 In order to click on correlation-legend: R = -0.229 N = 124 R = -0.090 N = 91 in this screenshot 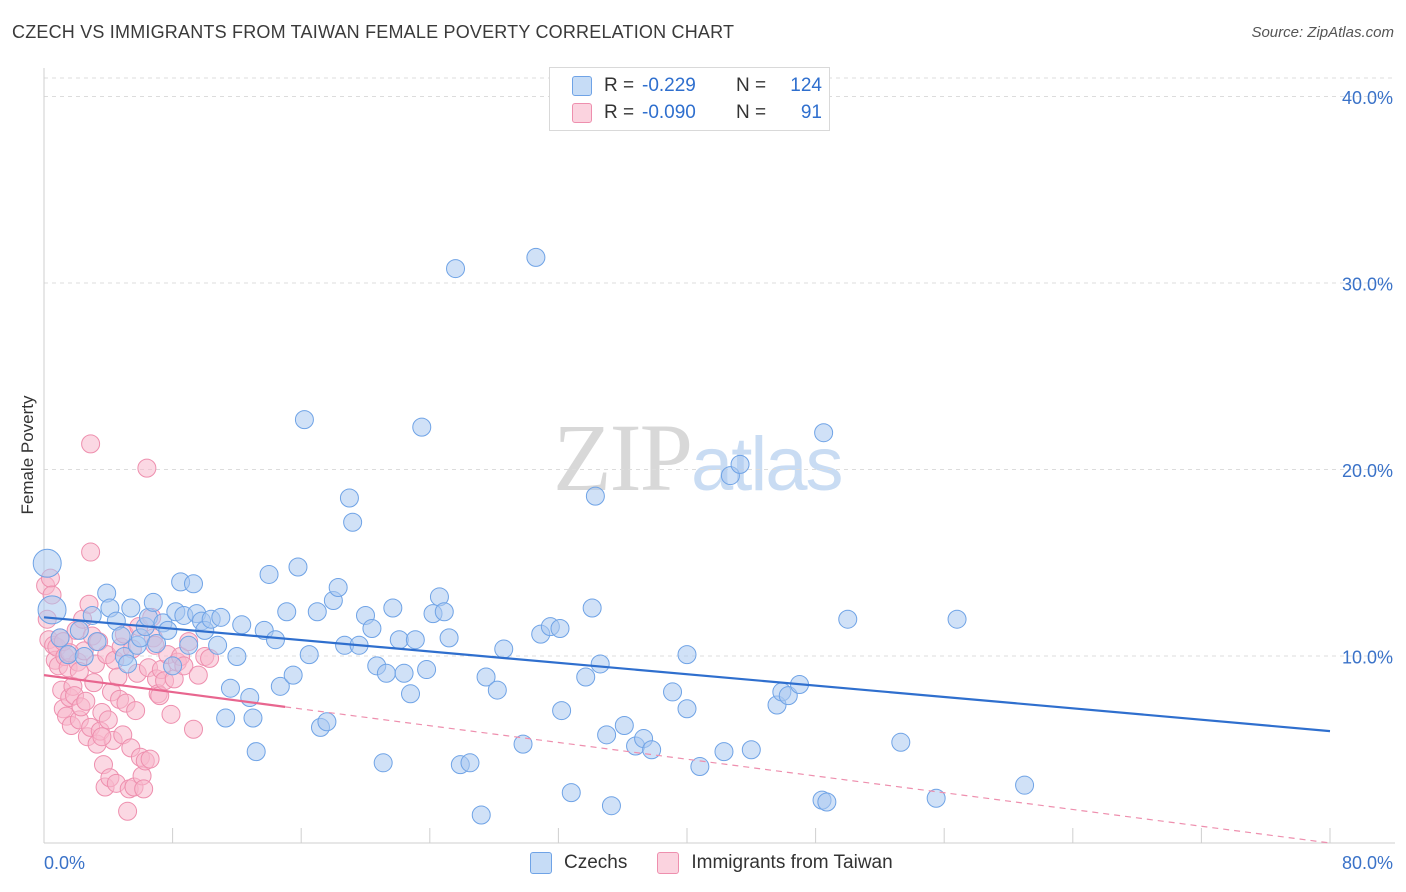, I will do `click(689, 99)`.